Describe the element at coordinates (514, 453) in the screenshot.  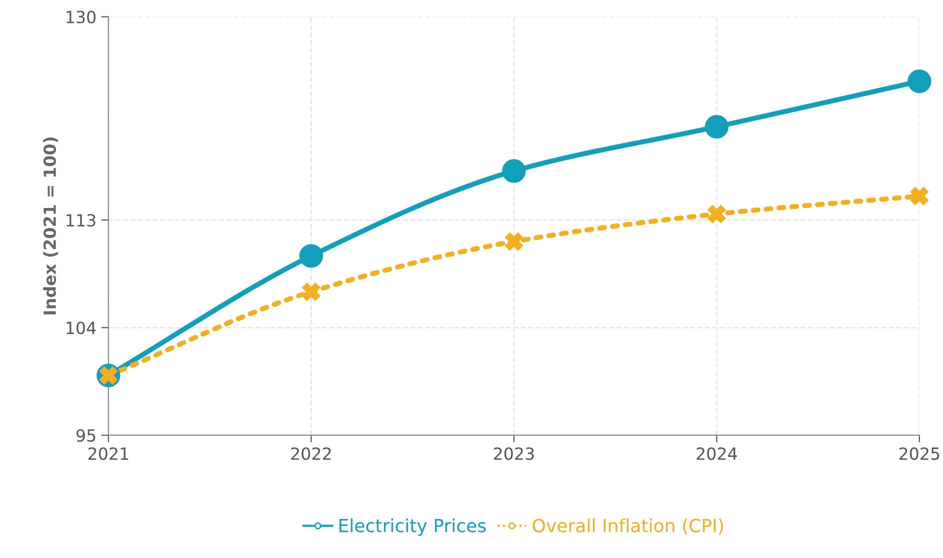
I see `x-tick-label: 2023` at that location.